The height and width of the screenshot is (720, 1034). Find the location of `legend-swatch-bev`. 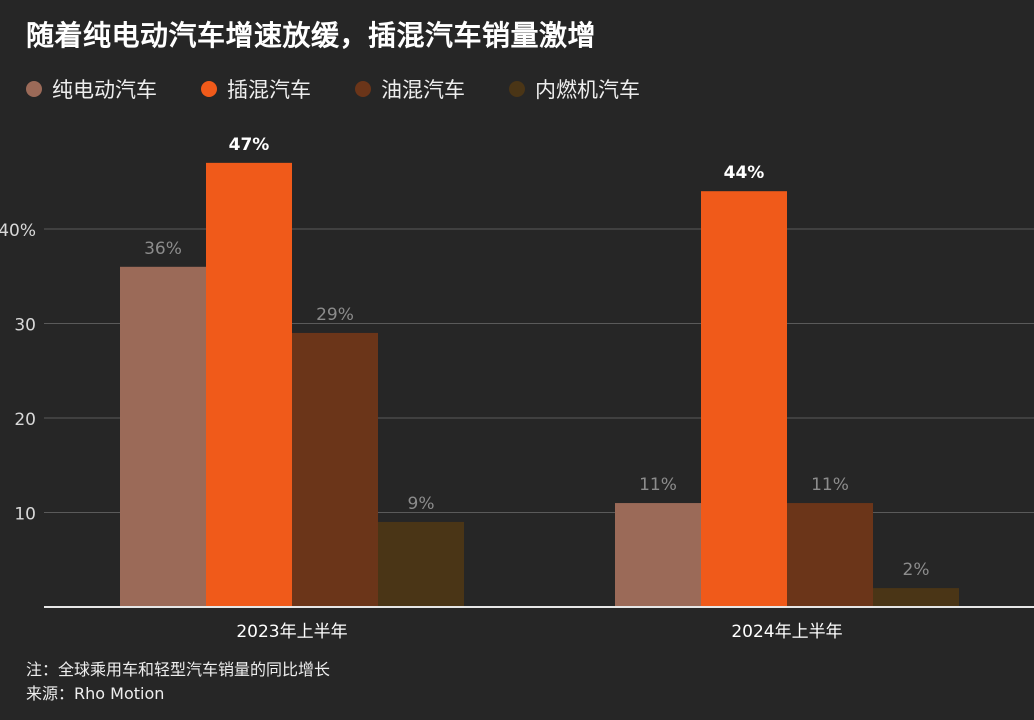

legend-swatch-bev is located at coordinates (34, 89).